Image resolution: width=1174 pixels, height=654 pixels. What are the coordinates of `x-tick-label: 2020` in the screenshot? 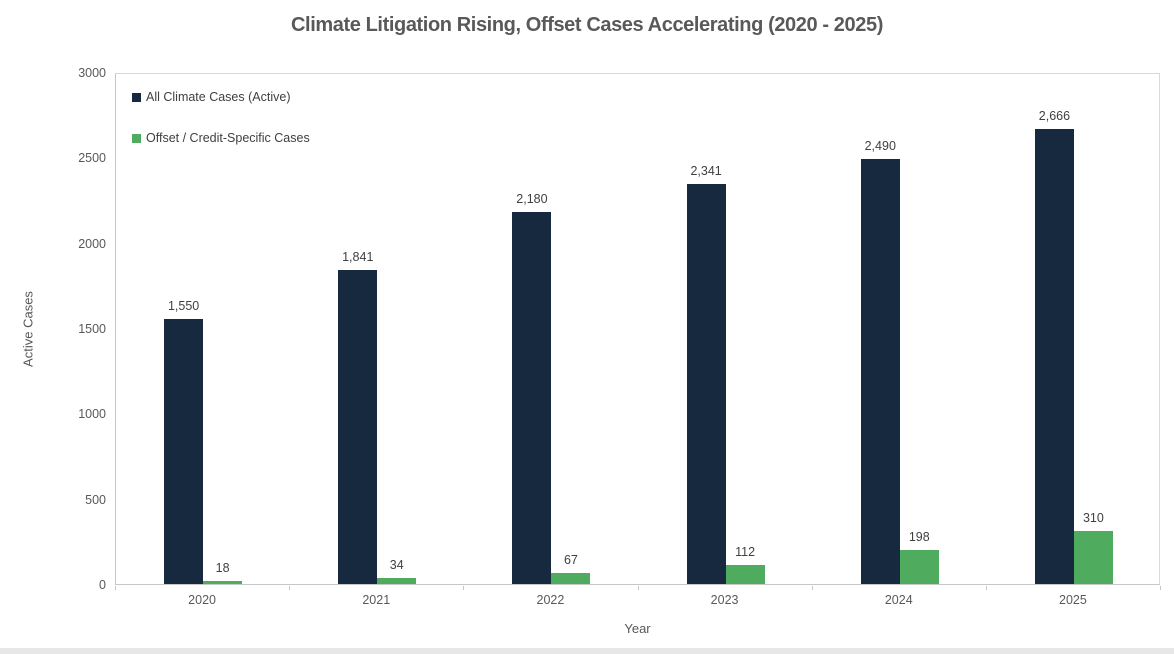 It's located at (202, 600).